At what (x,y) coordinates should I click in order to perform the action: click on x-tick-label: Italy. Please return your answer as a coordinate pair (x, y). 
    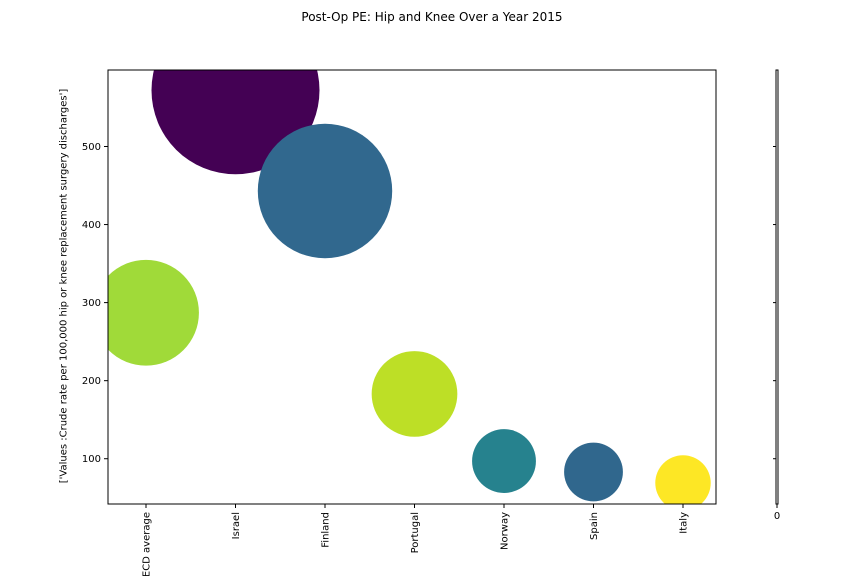
    Looking at the image, I should click on (684, 523).